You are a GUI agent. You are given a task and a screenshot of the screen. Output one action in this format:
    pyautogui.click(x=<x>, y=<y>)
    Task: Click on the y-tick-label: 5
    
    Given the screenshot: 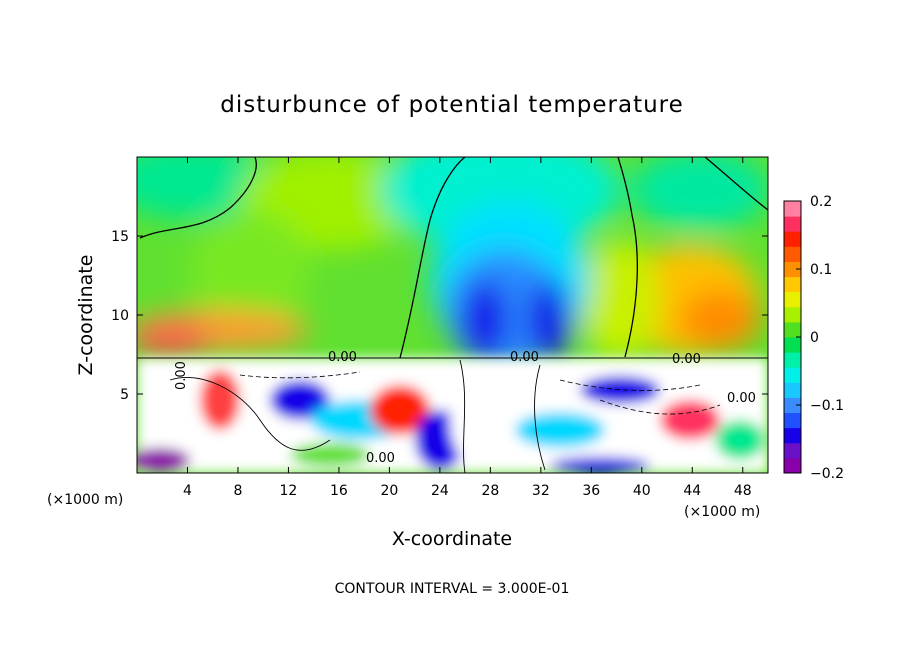 What is the action you would take?
    pyautogui.click(x=124, y=395)
    